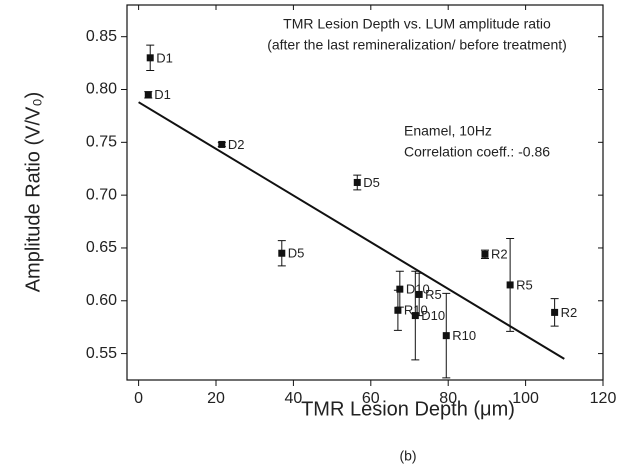 The width and height of the screenshot is (630, 475). What do you see at coordinates (138, 398) in the screenshot?
I see `x-tick-label: 0` at bounding box center [138, 398].